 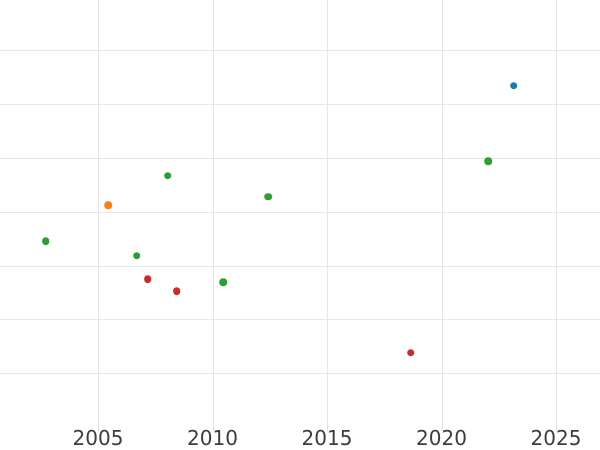 I want to click on x-tick-label: 2010, so click(x=212, y=438).